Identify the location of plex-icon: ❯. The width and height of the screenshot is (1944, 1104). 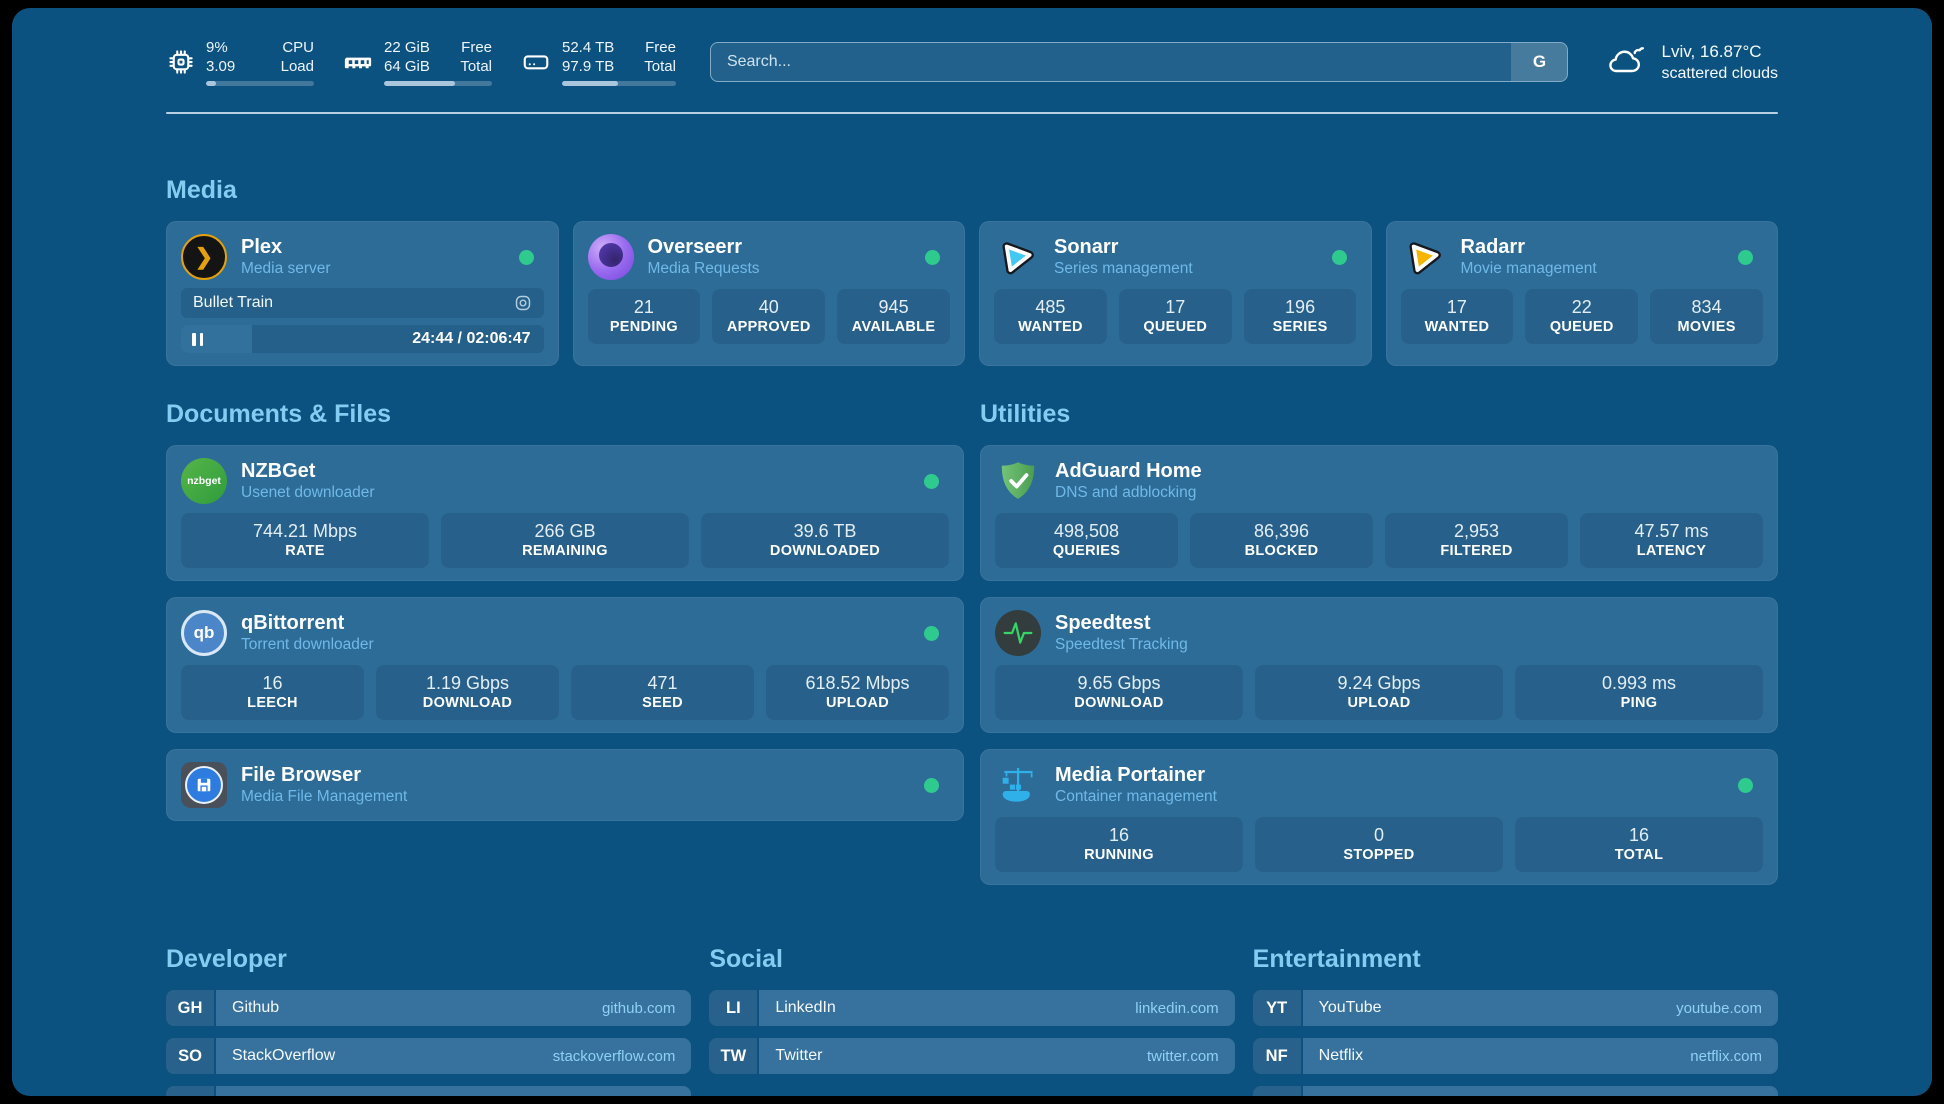
(204, 257).